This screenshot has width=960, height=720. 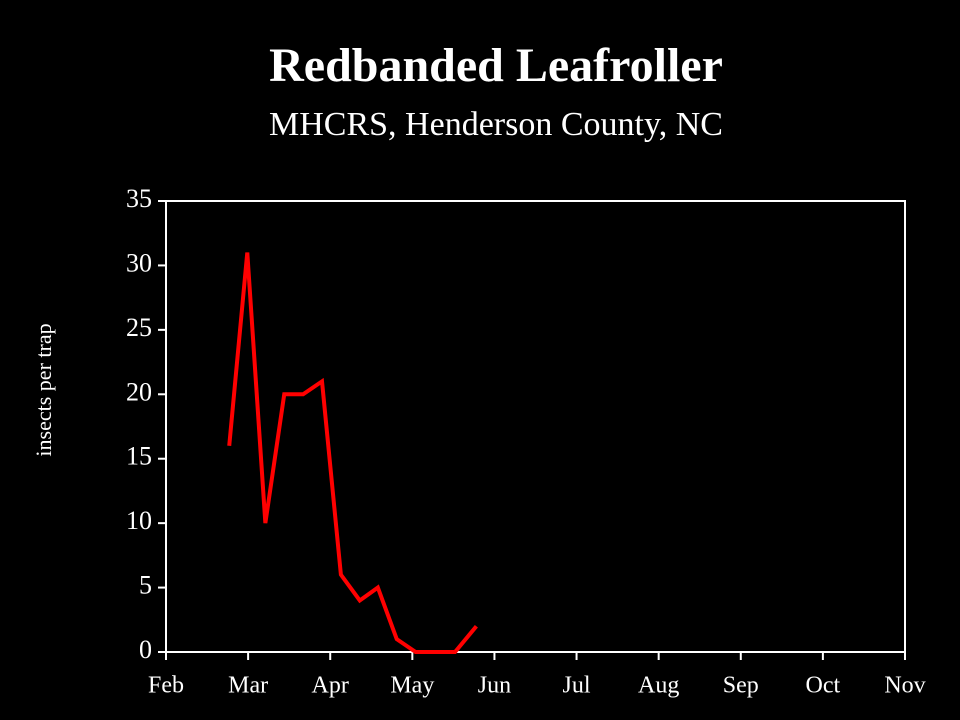 What do you see at coordinates (145, 585) in the screenshot?
I see `y-tick-label: 5` at bounding box center [145, 585].